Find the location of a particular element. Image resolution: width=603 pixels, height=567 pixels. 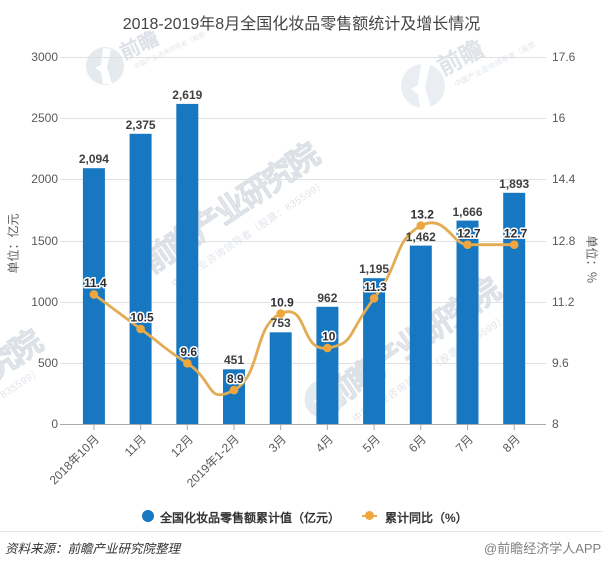

svg-text: 13.2 is located at coordinates (423, 214).